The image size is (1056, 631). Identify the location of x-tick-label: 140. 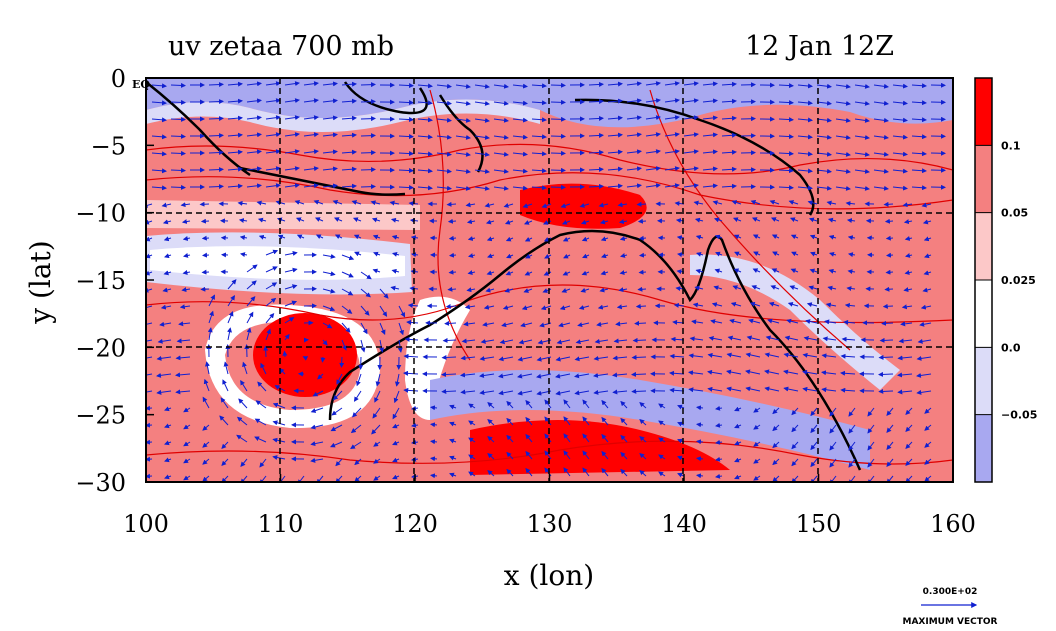
(684, 524).